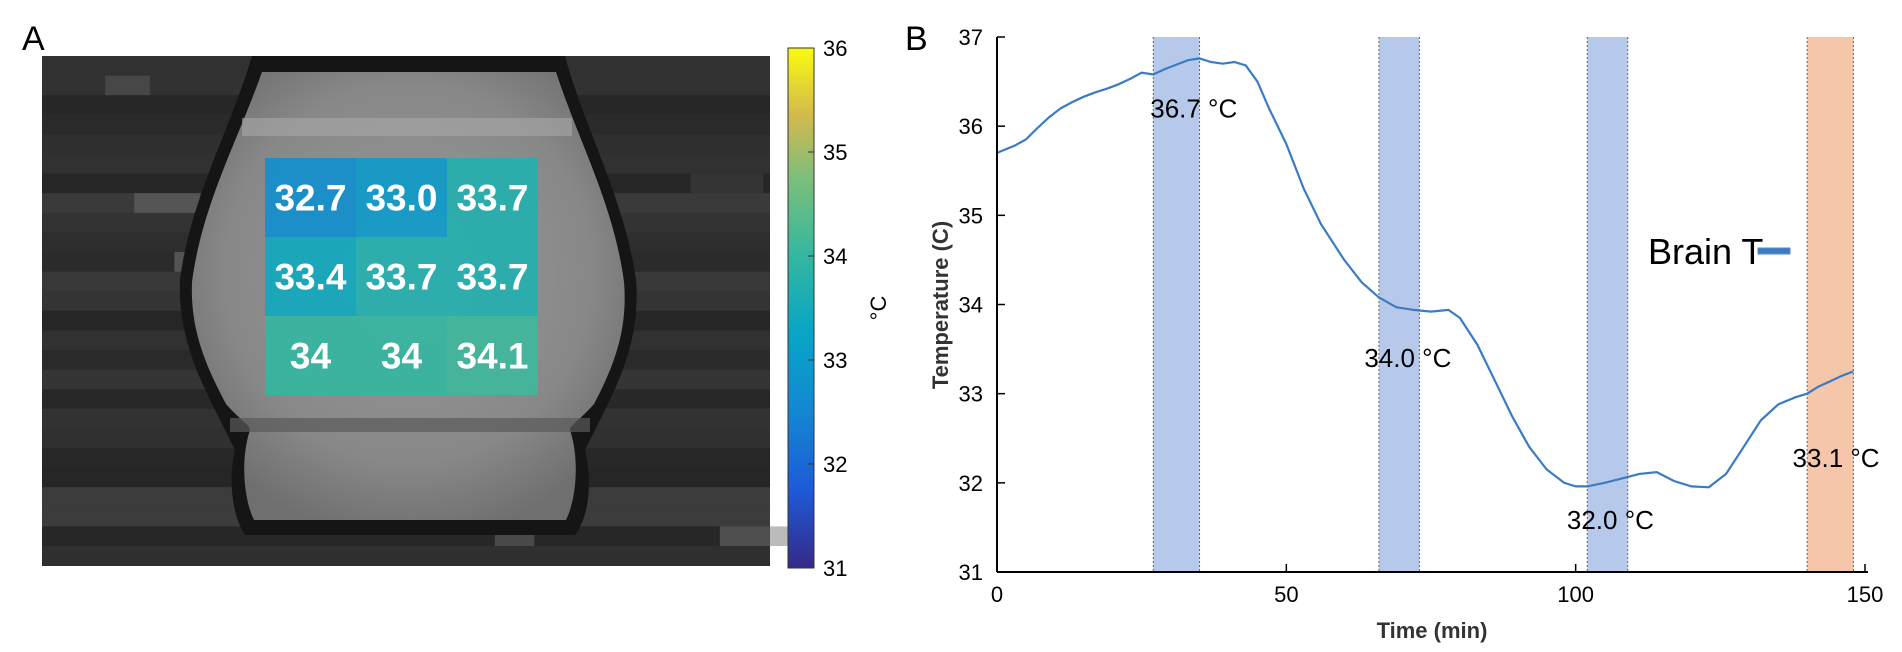 This screenshot has height=652, width=1902. I want to click on heatmap-cell-label: 34.1, so click(492, 356).